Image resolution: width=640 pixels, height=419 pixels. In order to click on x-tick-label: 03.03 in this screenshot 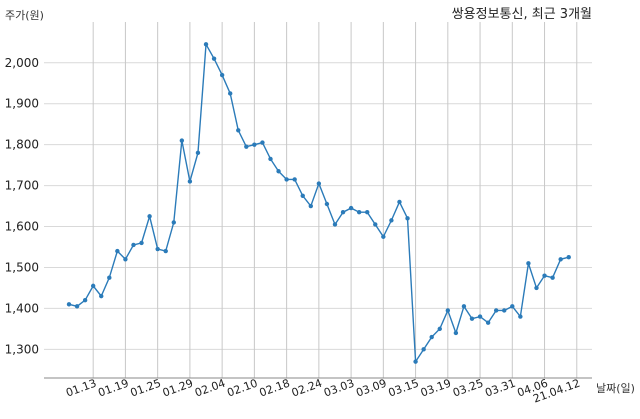, I will do `click(339, 388)`.